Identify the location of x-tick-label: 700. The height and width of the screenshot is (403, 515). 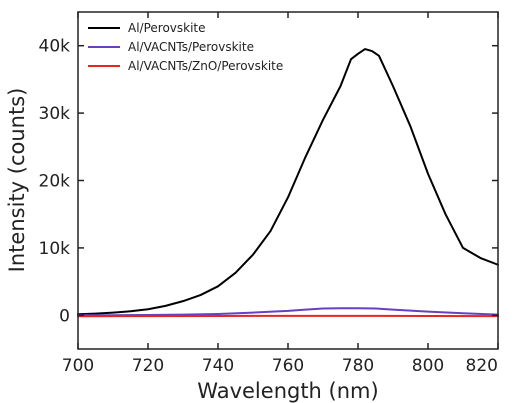
(78, 366).